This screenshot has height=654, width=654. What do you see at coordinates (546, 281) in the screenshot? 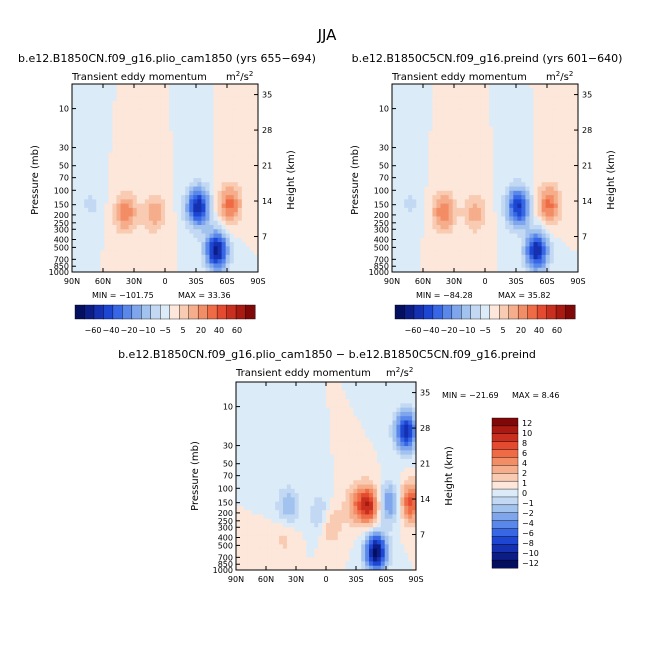
I see `x-tick-label: 60S` at bounding box center [546, 281].